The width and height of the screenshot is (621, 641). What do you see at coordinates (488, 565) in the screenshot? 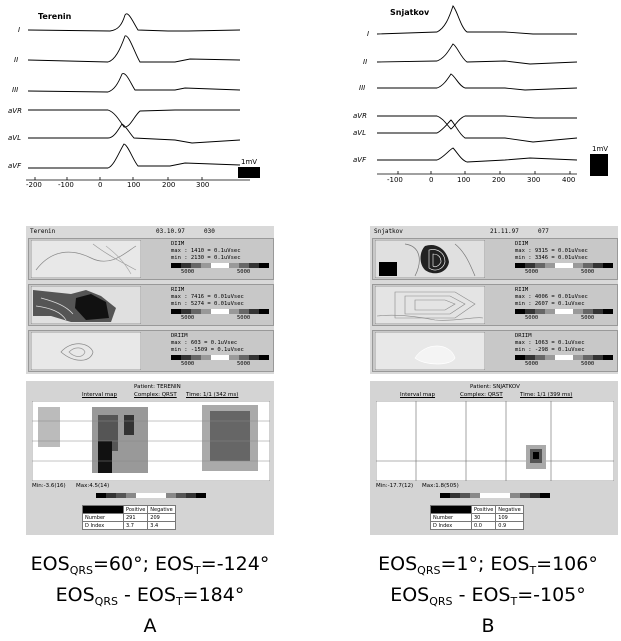
I see `eos-line-1-b: EOSQRS=1°; EOST=106°` at bounding box center [488, 565].